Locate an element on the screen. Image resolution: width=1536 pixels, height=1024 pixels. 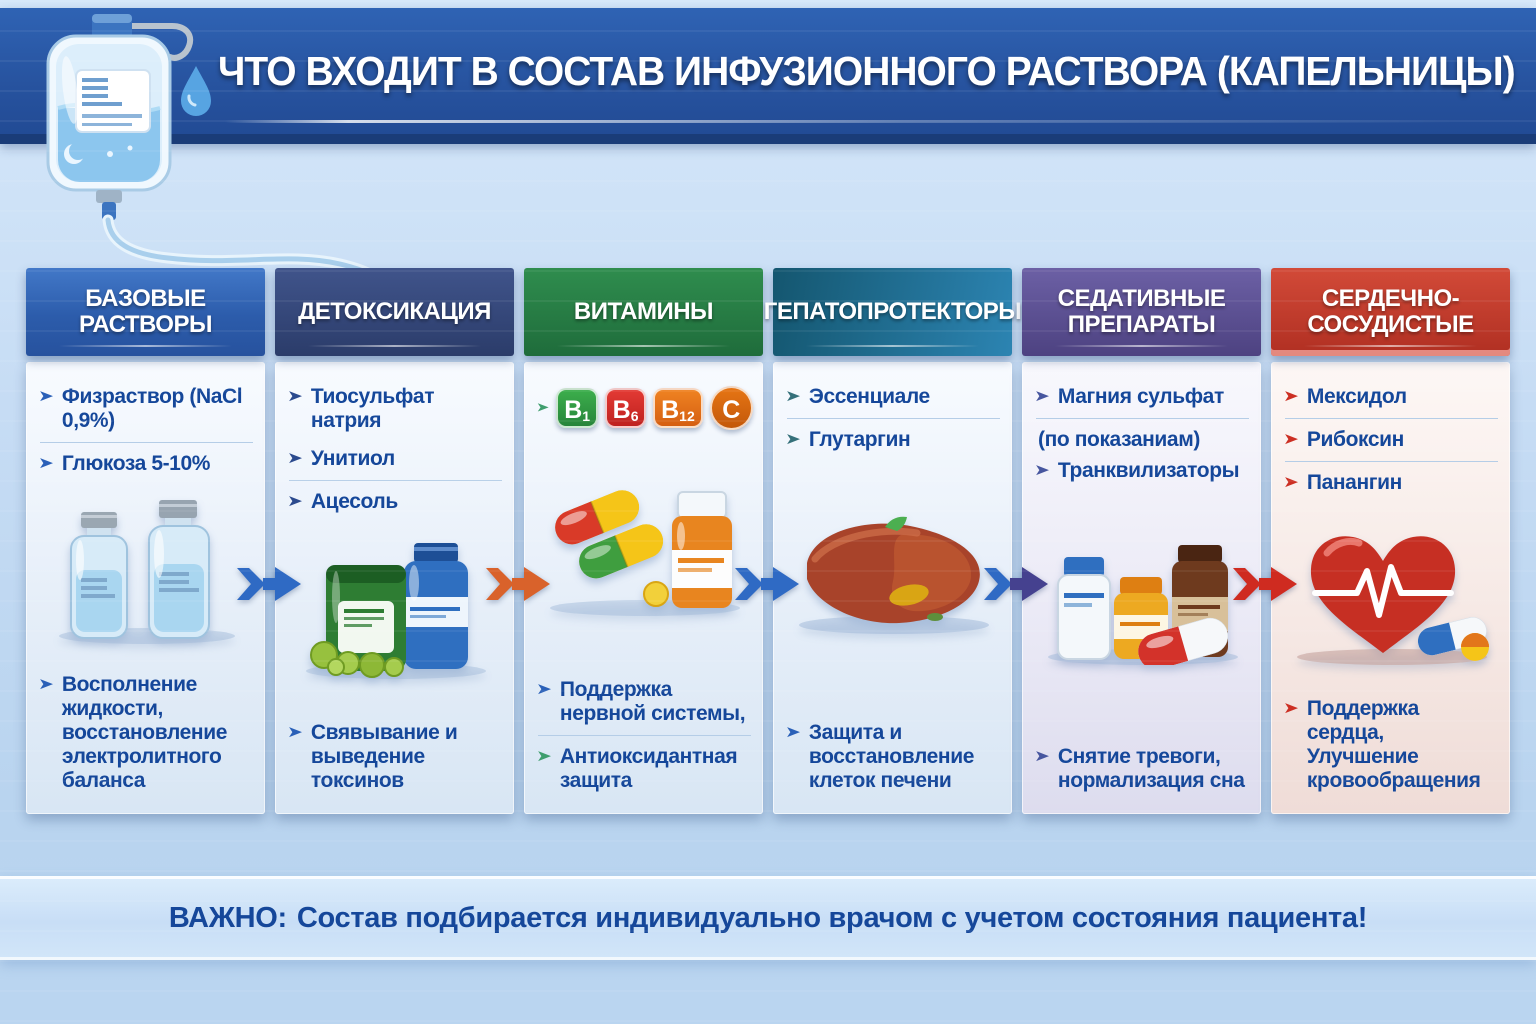
column-header-sedatives: СЕДАТИВНЫЕ ПРЕПАРАТЫ is located at coordinates (1141, 312).